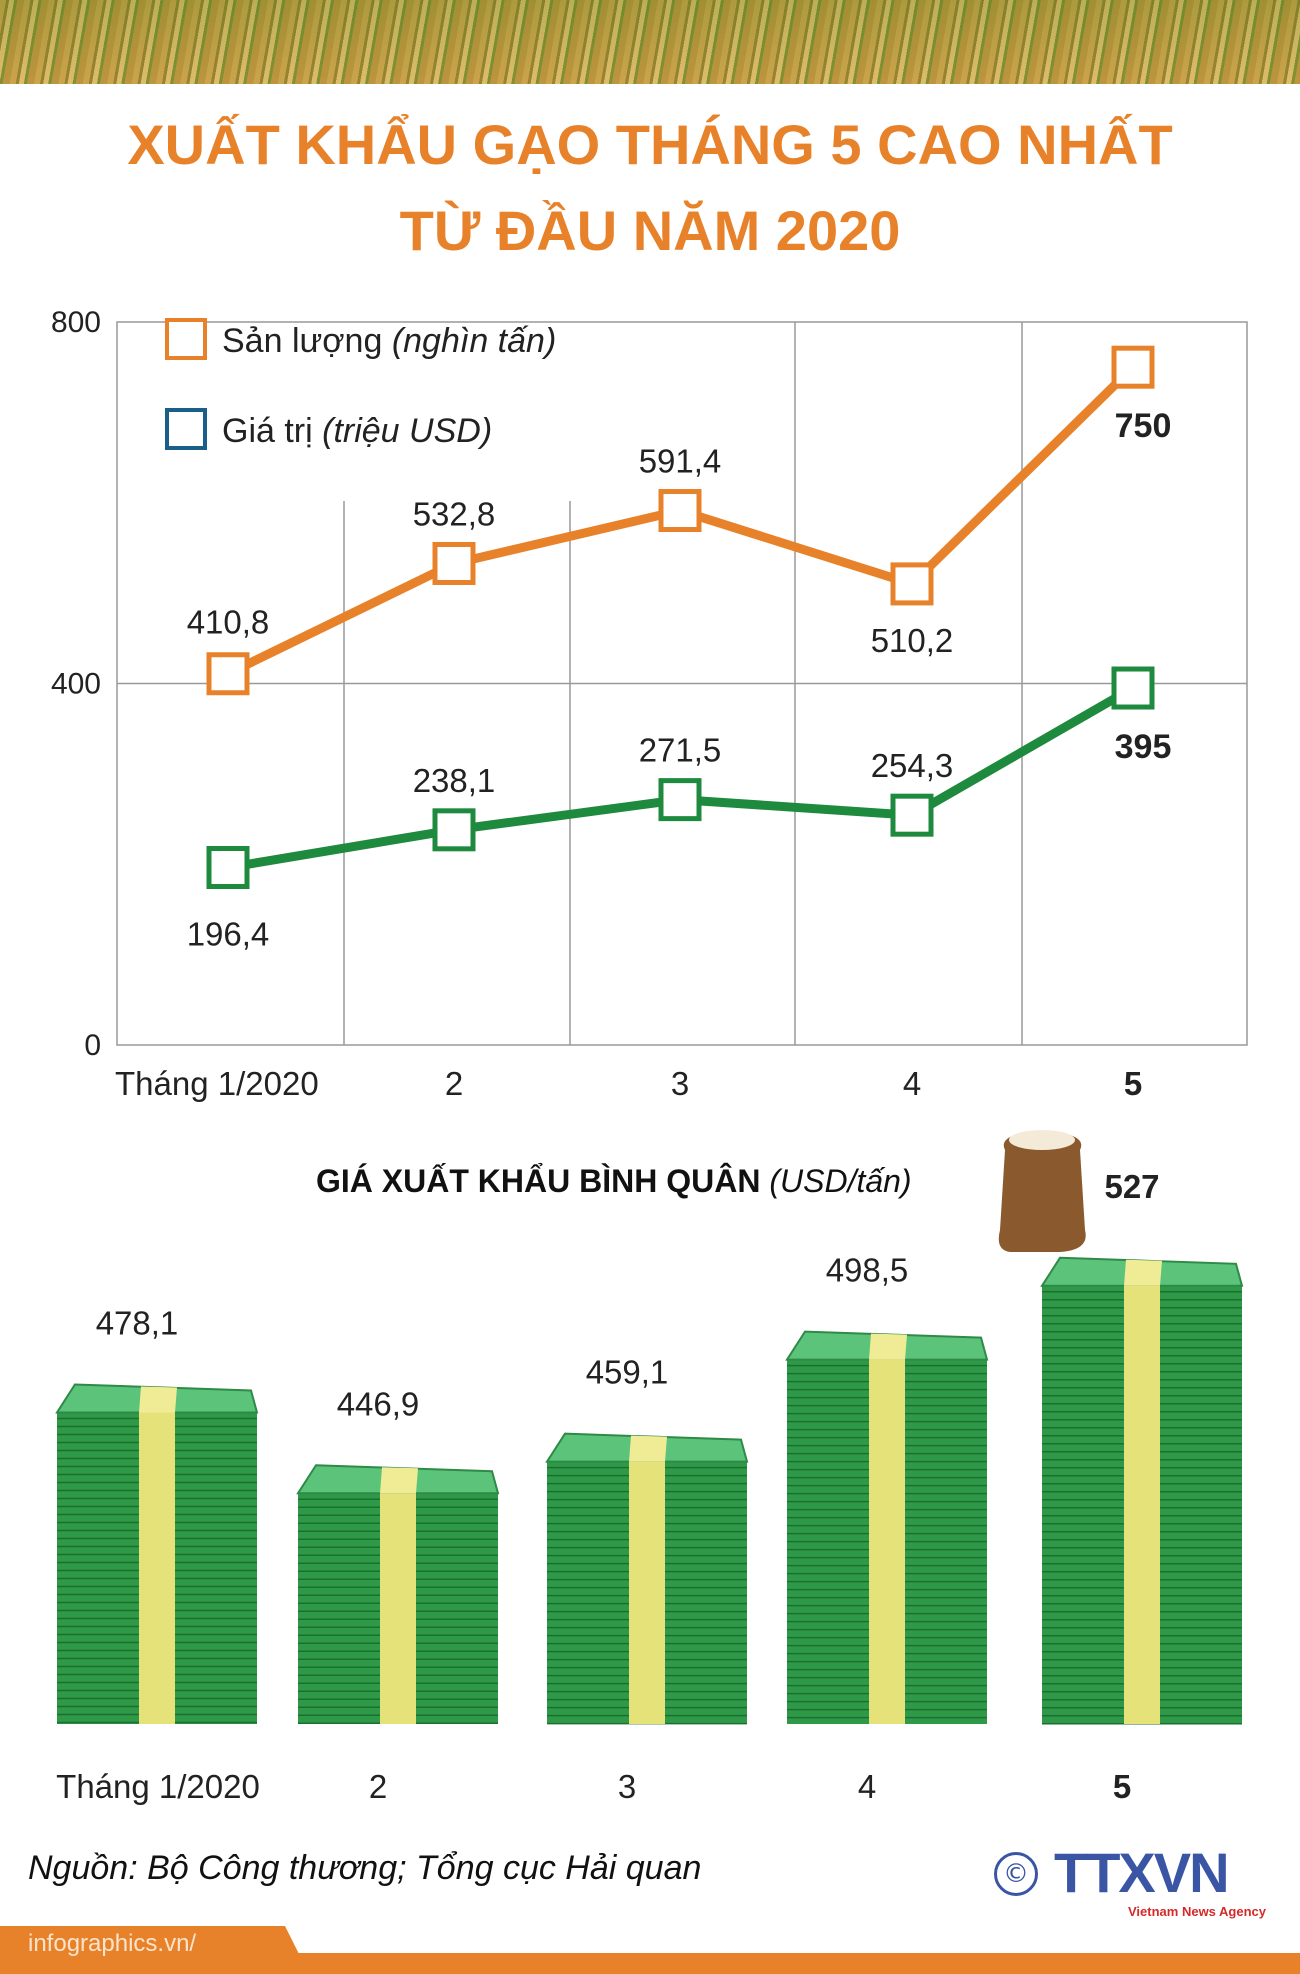  What do you see at coordinates (650, 144) in the screenshot?
I see `page-title-line1: XUẤT KHẨU GẠO THÁNG 5 CAO NHẤT` at bounding box center [650, 144].